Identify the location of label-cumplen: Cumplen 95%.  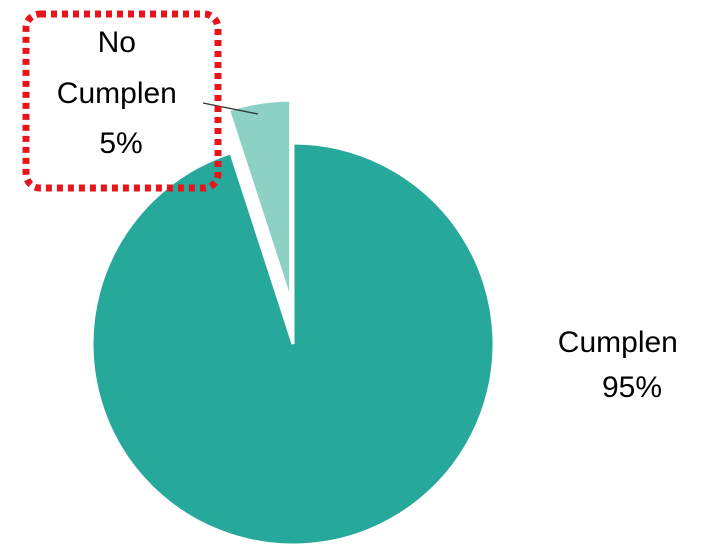
(622, 365).